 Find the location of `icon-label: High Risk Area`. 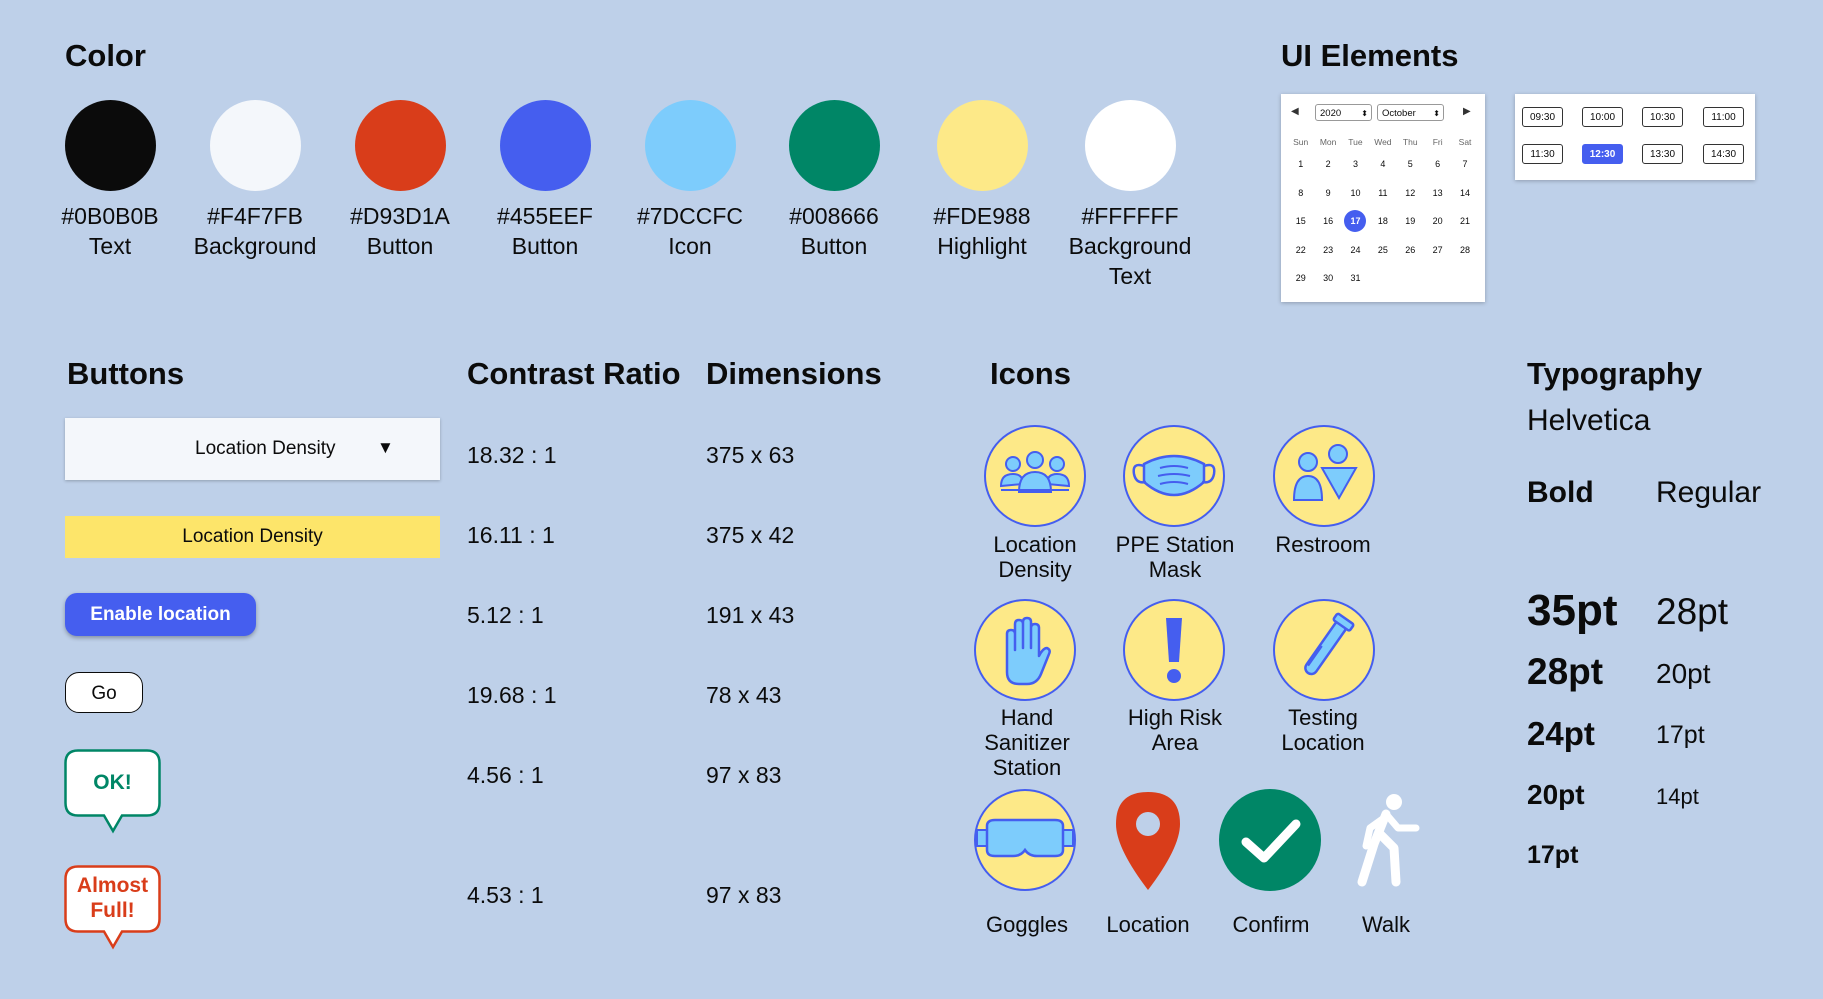

icon-label: High Risk Area is located at coordinates (1175, 730).